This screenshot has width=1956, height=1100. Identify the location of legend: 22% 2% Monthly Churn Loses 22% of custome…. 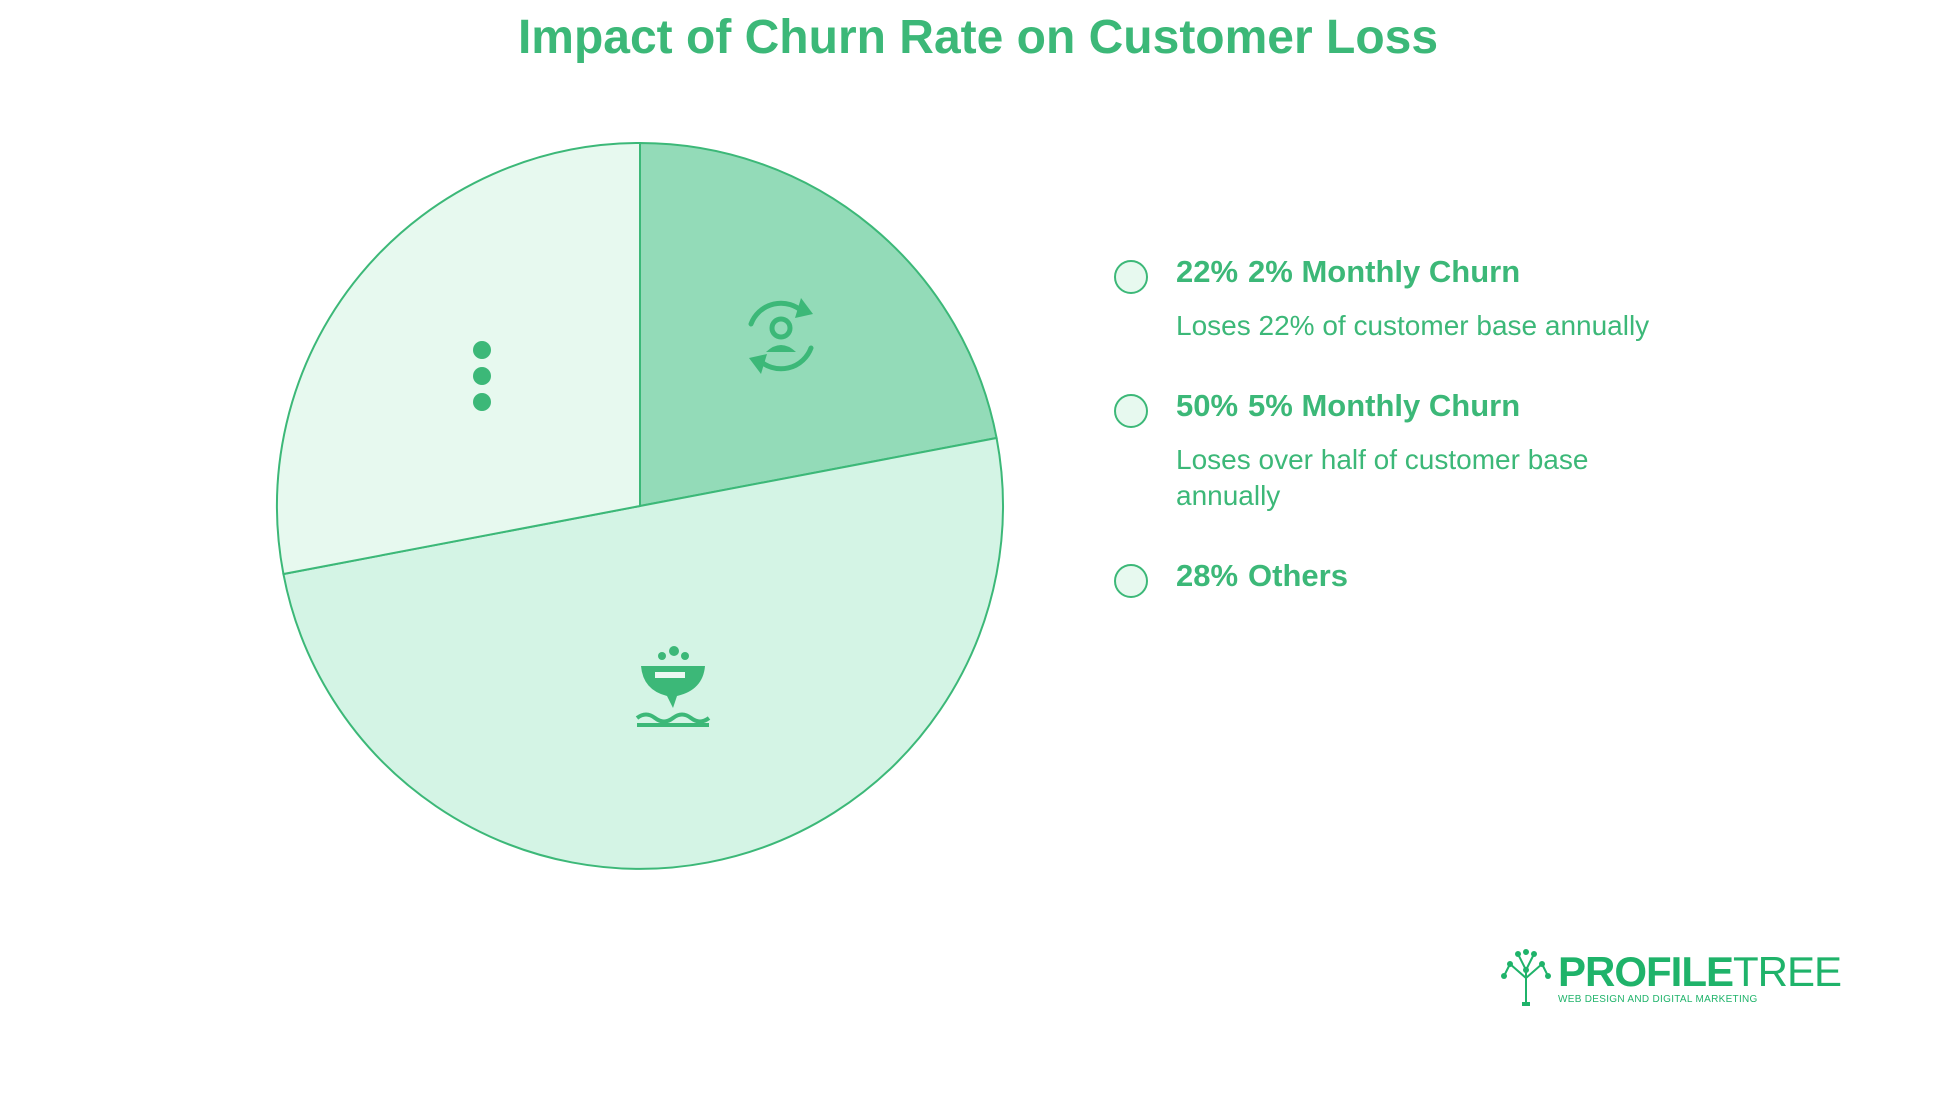
(1394, 444).